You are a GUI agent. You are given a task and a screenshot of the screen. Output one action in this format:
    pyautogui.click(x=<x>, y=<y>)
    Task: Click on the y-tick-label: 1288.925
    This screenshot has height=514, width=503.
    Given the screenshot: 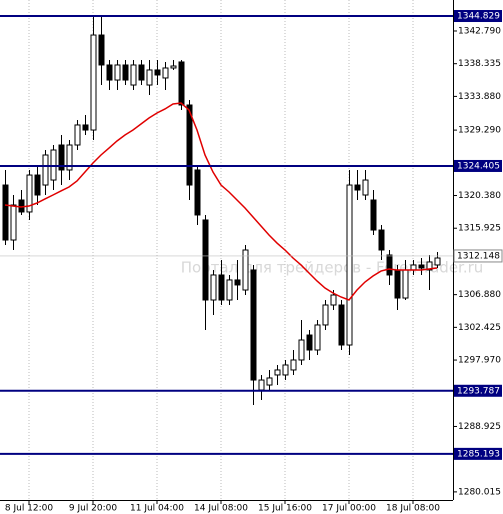 What is the action you would take?
    pyautogui.click(x=479, y=427)
    